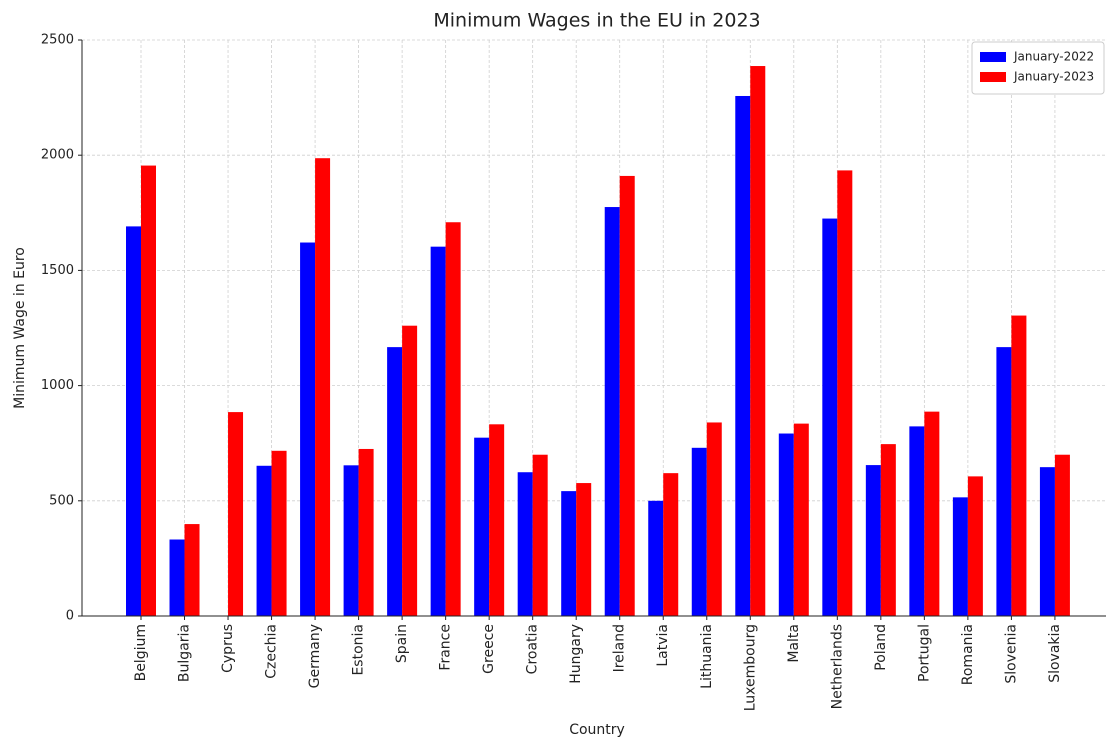 The width and height of the screenshot is (1108, 740). Describe the element at coordinates (185, 653) in the screenshot. I see `x-tick-label: Bulgaria` at that location.